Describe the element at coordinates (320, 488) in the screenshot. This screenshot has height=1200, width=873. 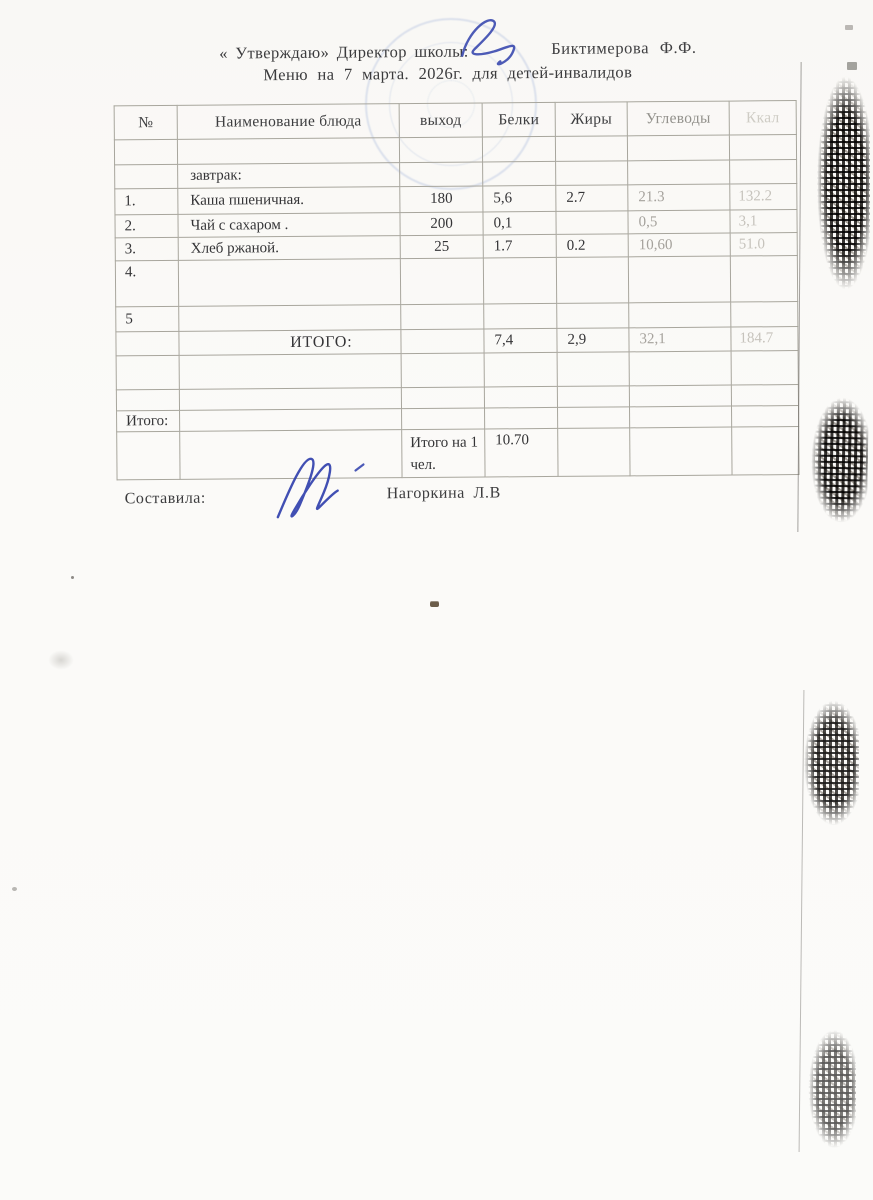
I see `composer-signature-icon` at that location.